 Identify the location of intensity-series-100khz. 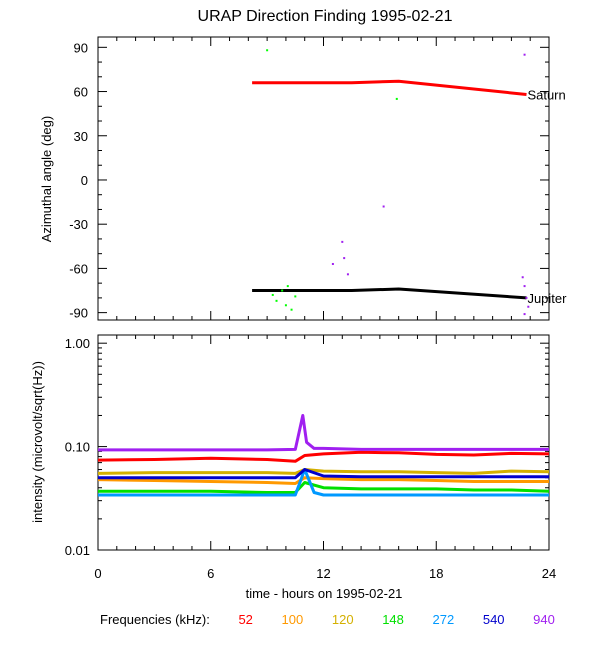
(323, 480).